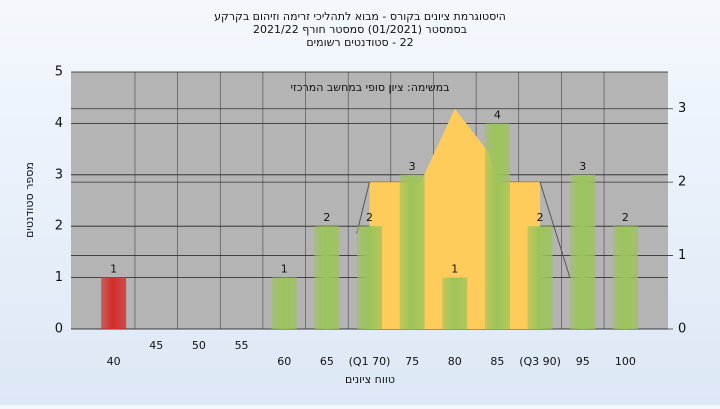 This screenshot has height=409, width=720. Describe the element at coordinates (29, 200) in the screenshot. I see `y-axis-label: מספר סטודנטים` at that location.